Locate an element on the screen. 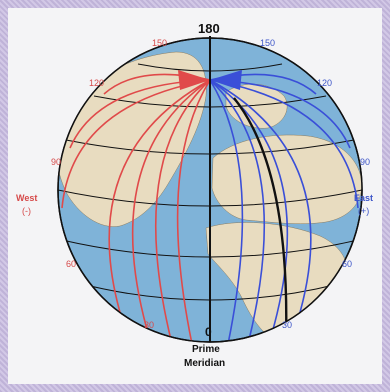 Image resolution: width=390 pixels, height=392 pixels. label-180: 180 is located at coordinates (209, 28).